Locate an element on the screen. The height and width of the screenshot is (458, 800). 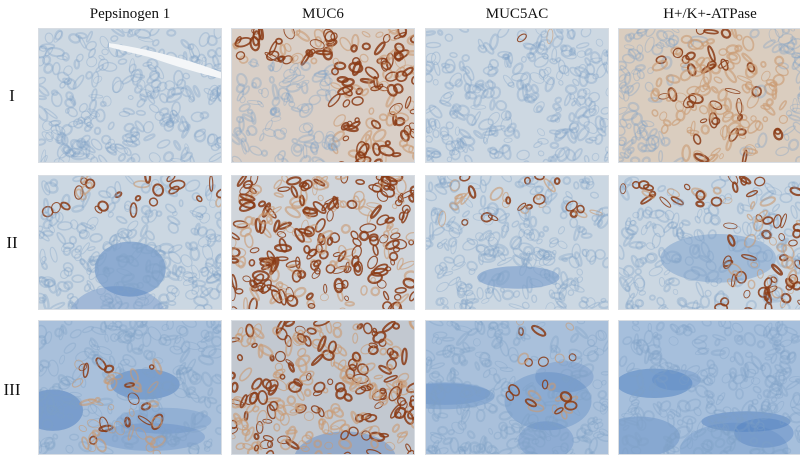
micrograph-panel-r2-c2 is located at coordinates (323, 242).